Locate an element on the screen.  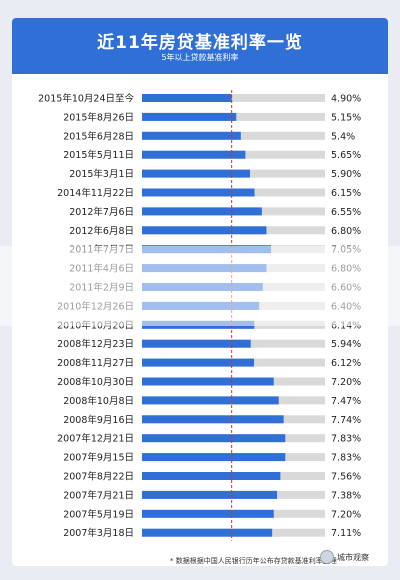
category-label: 2007年8月22日 is located at coordinates (98, 477).